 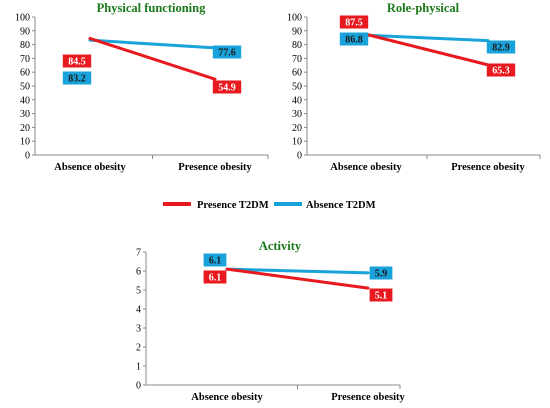 I want to click on data-label: 87.5, so click(x=354, y=23).